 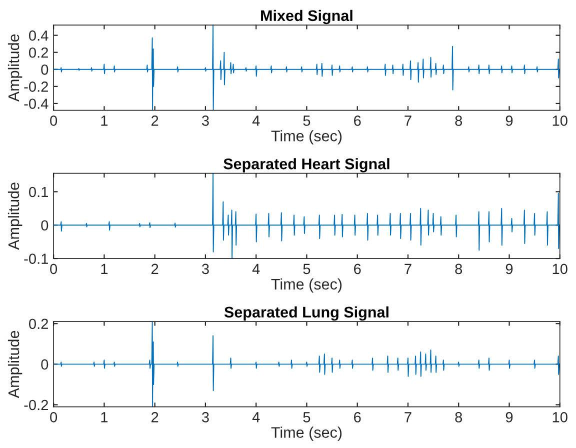 What do you see at coordinates (306, 17) in the screenshot?
I see `chart-title: Mixed Signal` at bounding box center [306, 17].